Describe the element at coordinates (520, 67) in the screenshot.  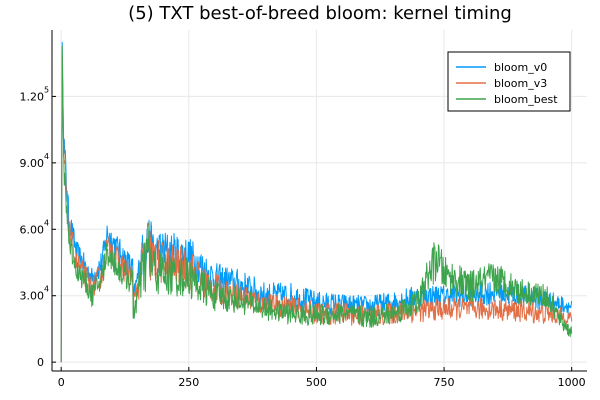
I see `legend-label: bloom_v0` at that location.